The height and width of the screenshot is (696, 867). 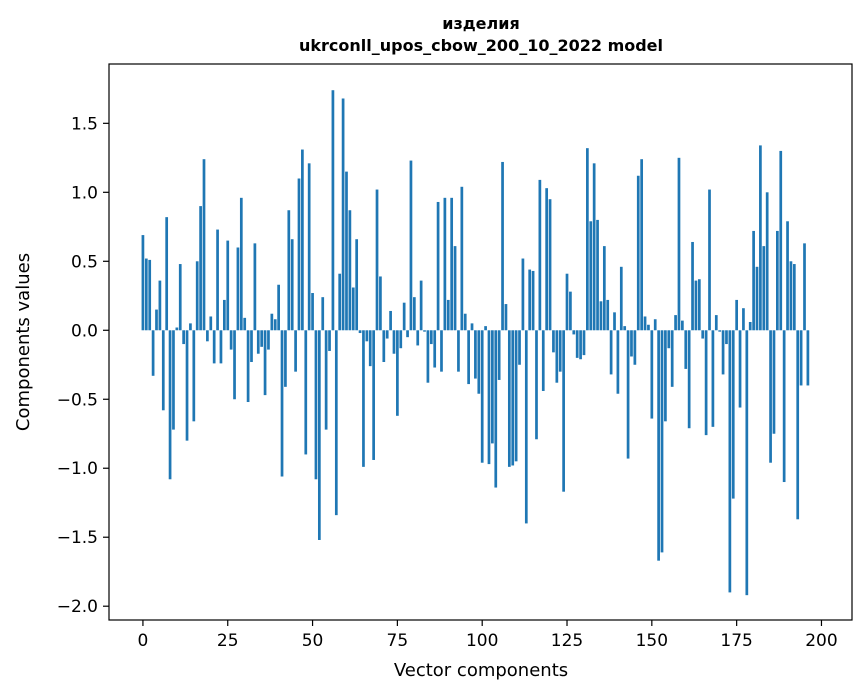 I want to click on y-tick-label: −1.5, so click(x=77, y=538).